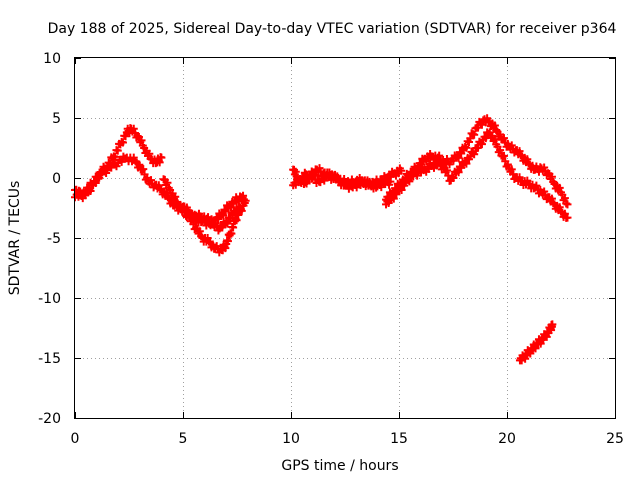  What do you see at coordinates (477, 175) in the screenshot?
I see `series-track-h` at bounding box center [477, 175].